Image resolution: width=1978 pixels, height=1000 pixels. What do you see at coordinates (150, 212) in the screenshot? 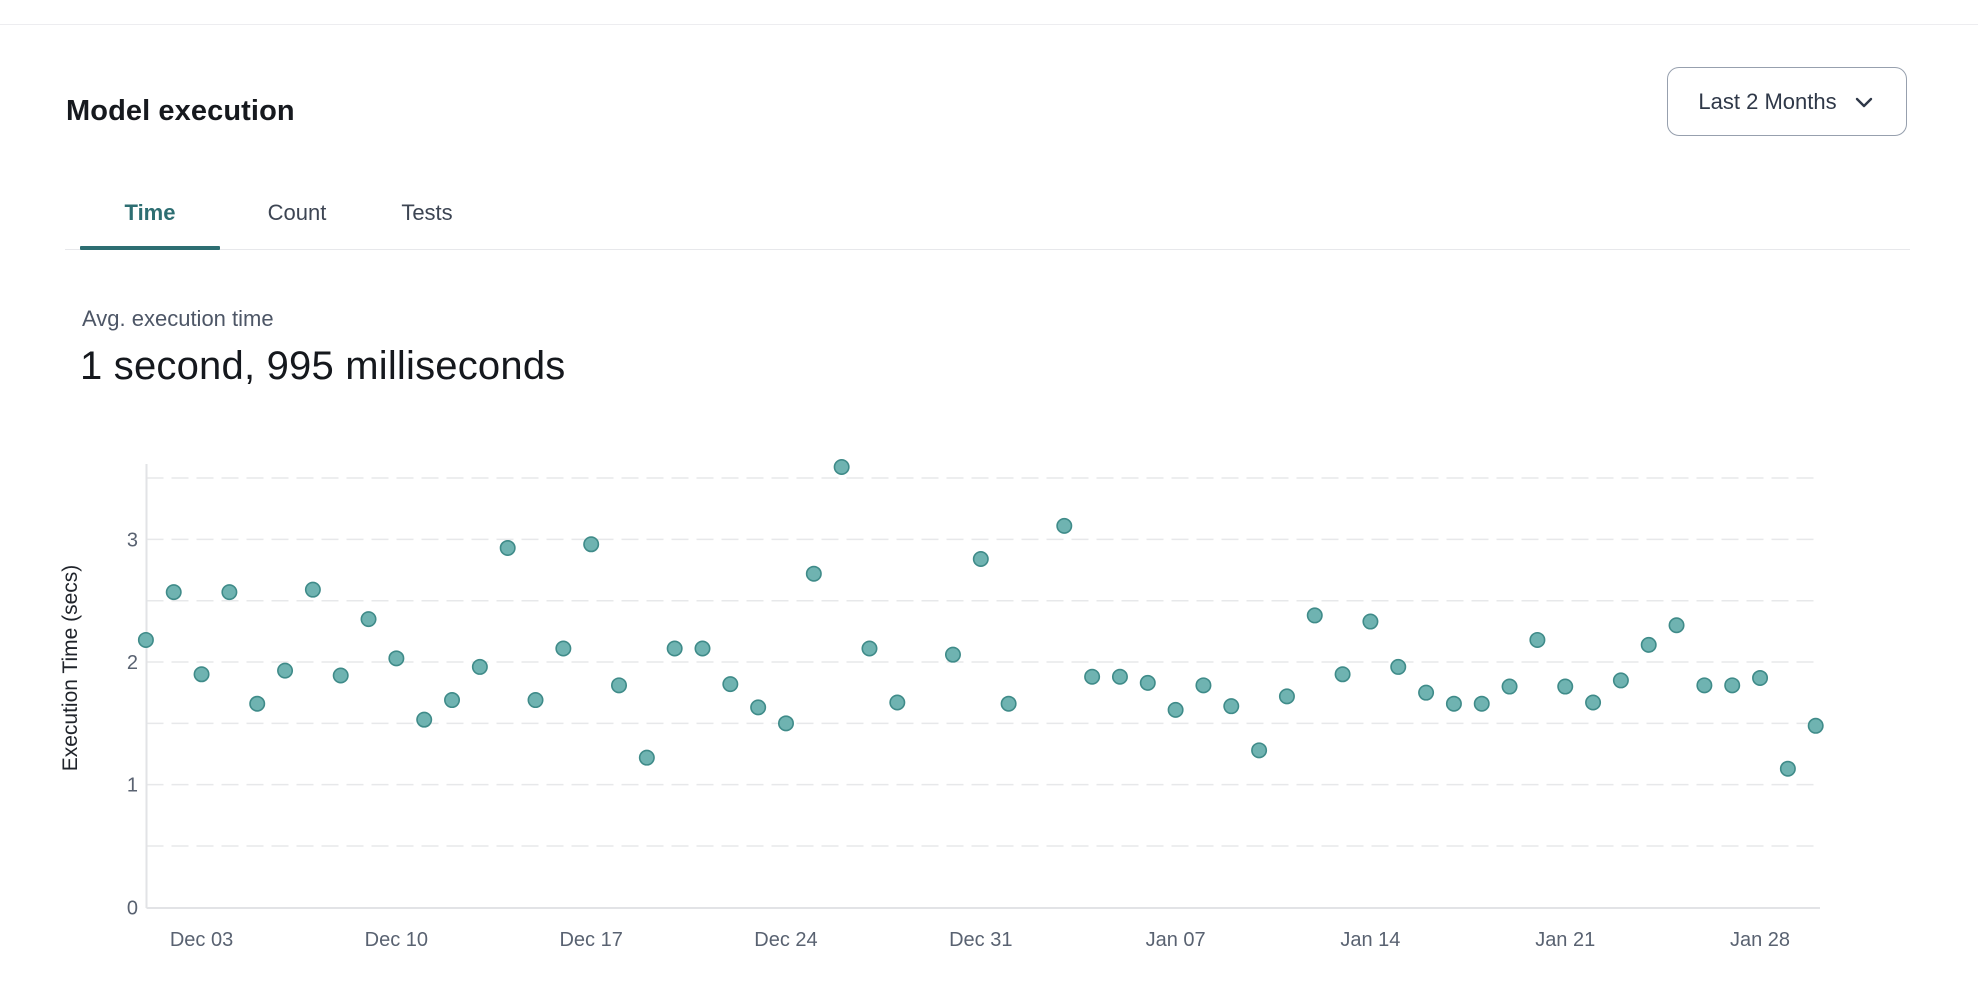
I see `tab-time: Time` at bounding box center [150, 212].